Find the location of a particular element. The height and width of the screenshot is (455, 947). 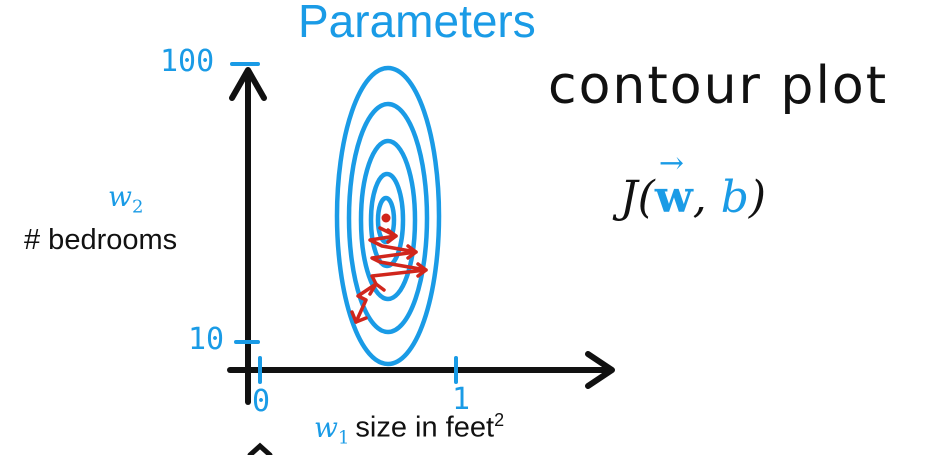

title: Parameters is located at coordinates (417, 23).